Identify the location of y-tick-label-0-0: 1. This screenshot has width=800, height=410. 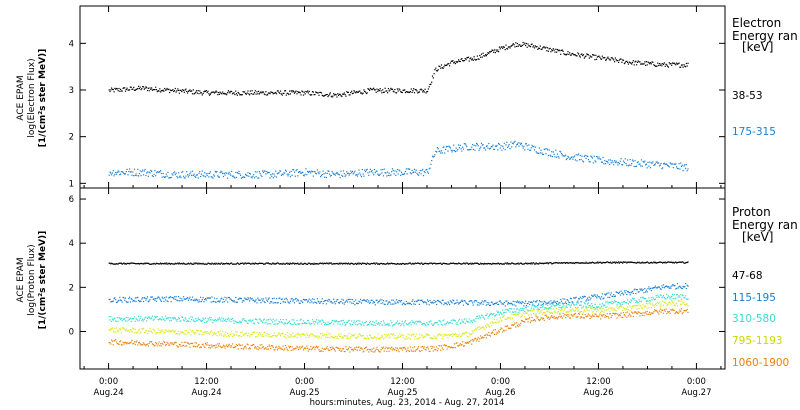
(71, 184).